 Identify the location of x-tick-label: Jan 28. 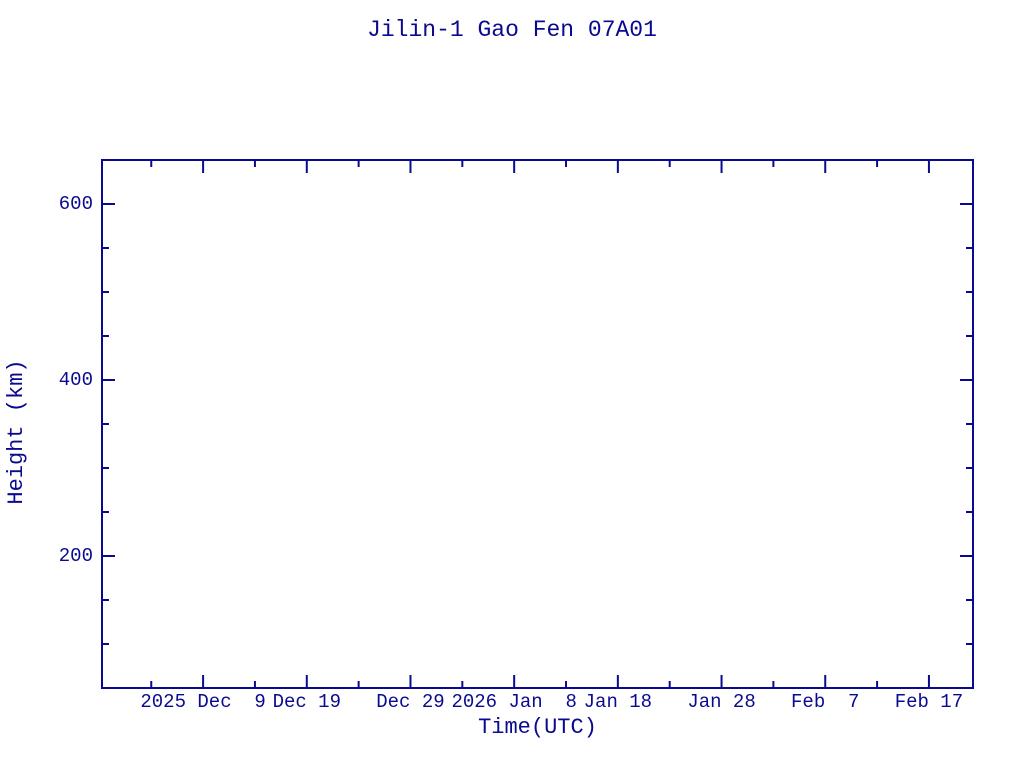
(721, 702).